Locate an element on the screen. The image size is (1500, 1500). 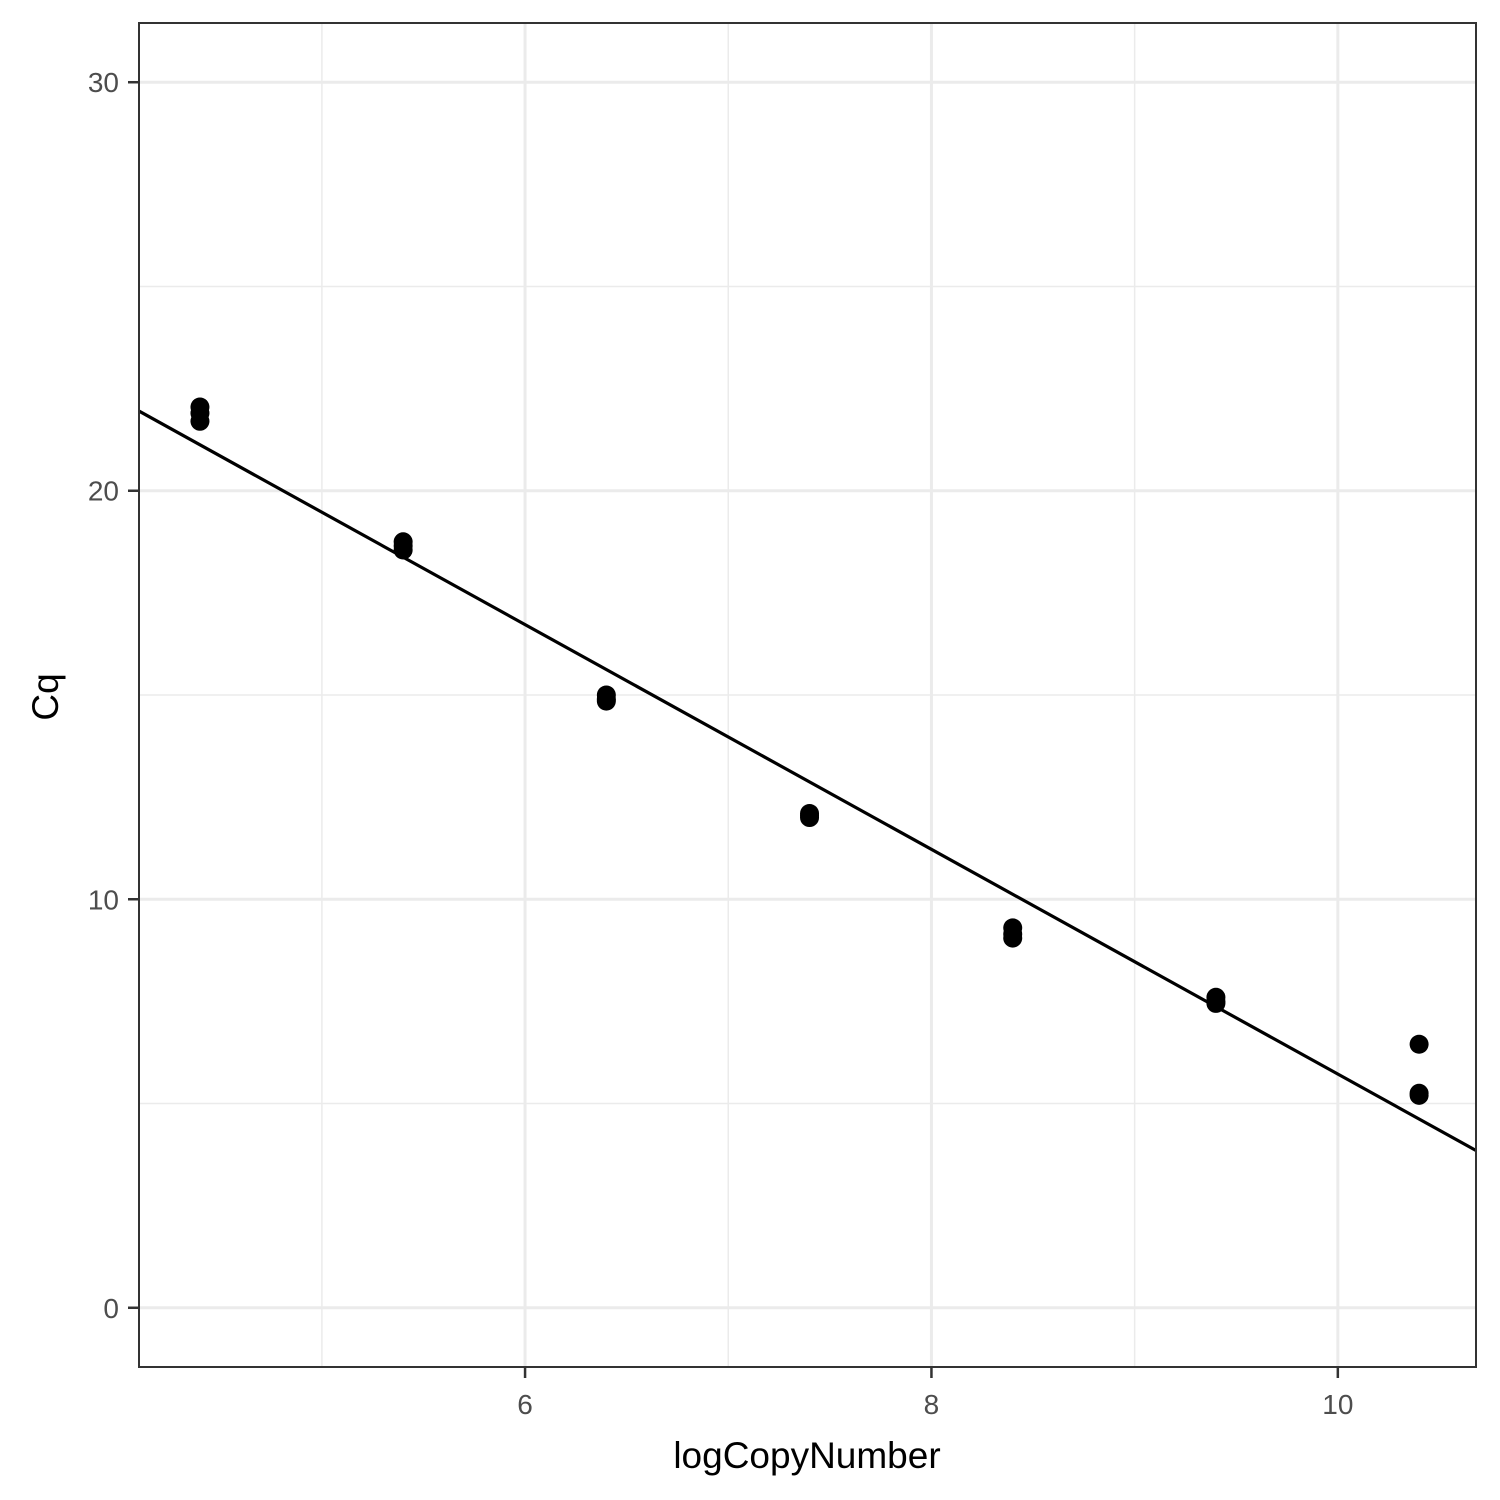
x-tick-label: 10 is located at coordinates (1337, 1404).